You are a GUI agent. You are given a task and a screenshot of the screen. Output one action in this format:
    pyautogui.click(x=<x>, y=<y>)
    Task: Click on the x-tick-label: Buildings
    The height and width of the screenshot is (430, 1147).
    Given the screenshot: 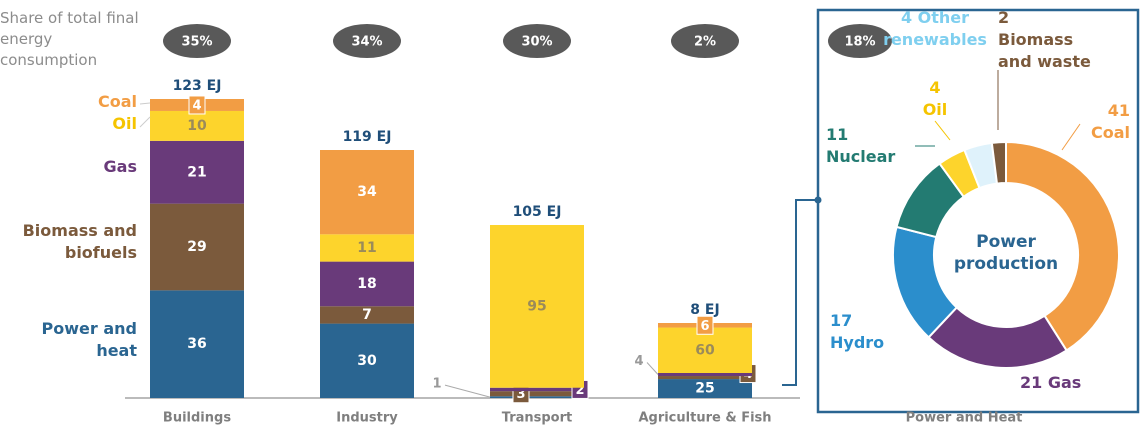 What is the action you would take?
    pyautogui.click(x=197, y=418)
    